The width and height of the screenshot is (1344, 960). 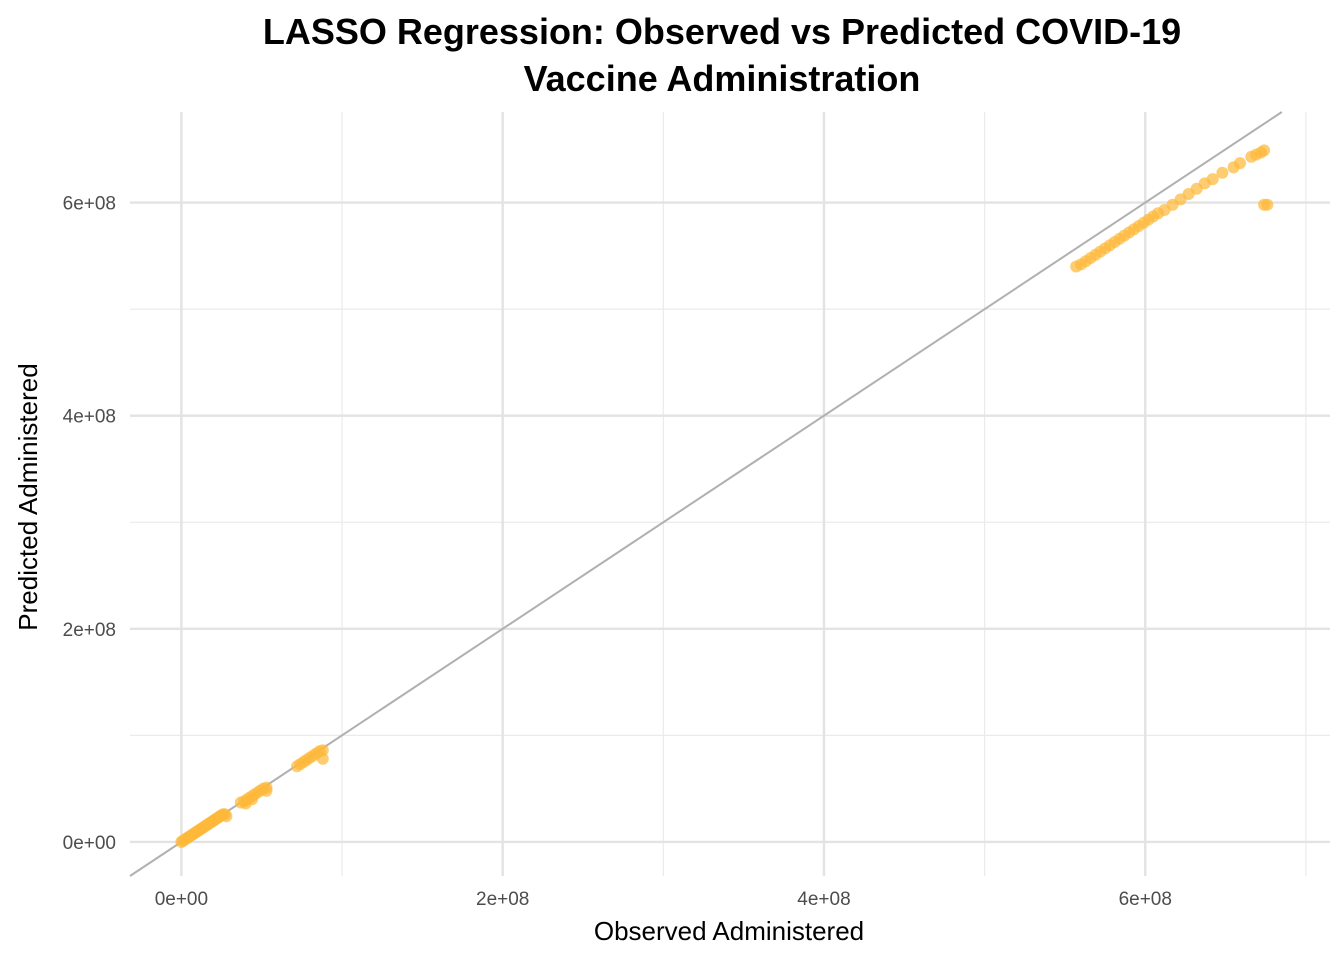 I want to click on y-tick-label: 2e+08, so click(x=89, y=630).